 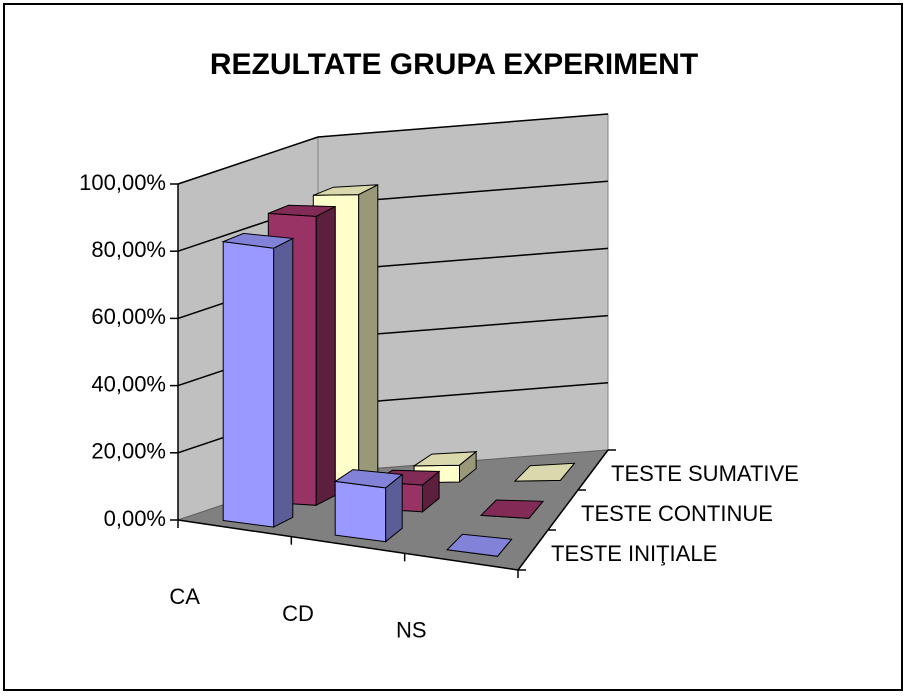 I want to click on chart-title: REZULTATE GRUPA EXPERIMENT, so click(x=454, y=64).